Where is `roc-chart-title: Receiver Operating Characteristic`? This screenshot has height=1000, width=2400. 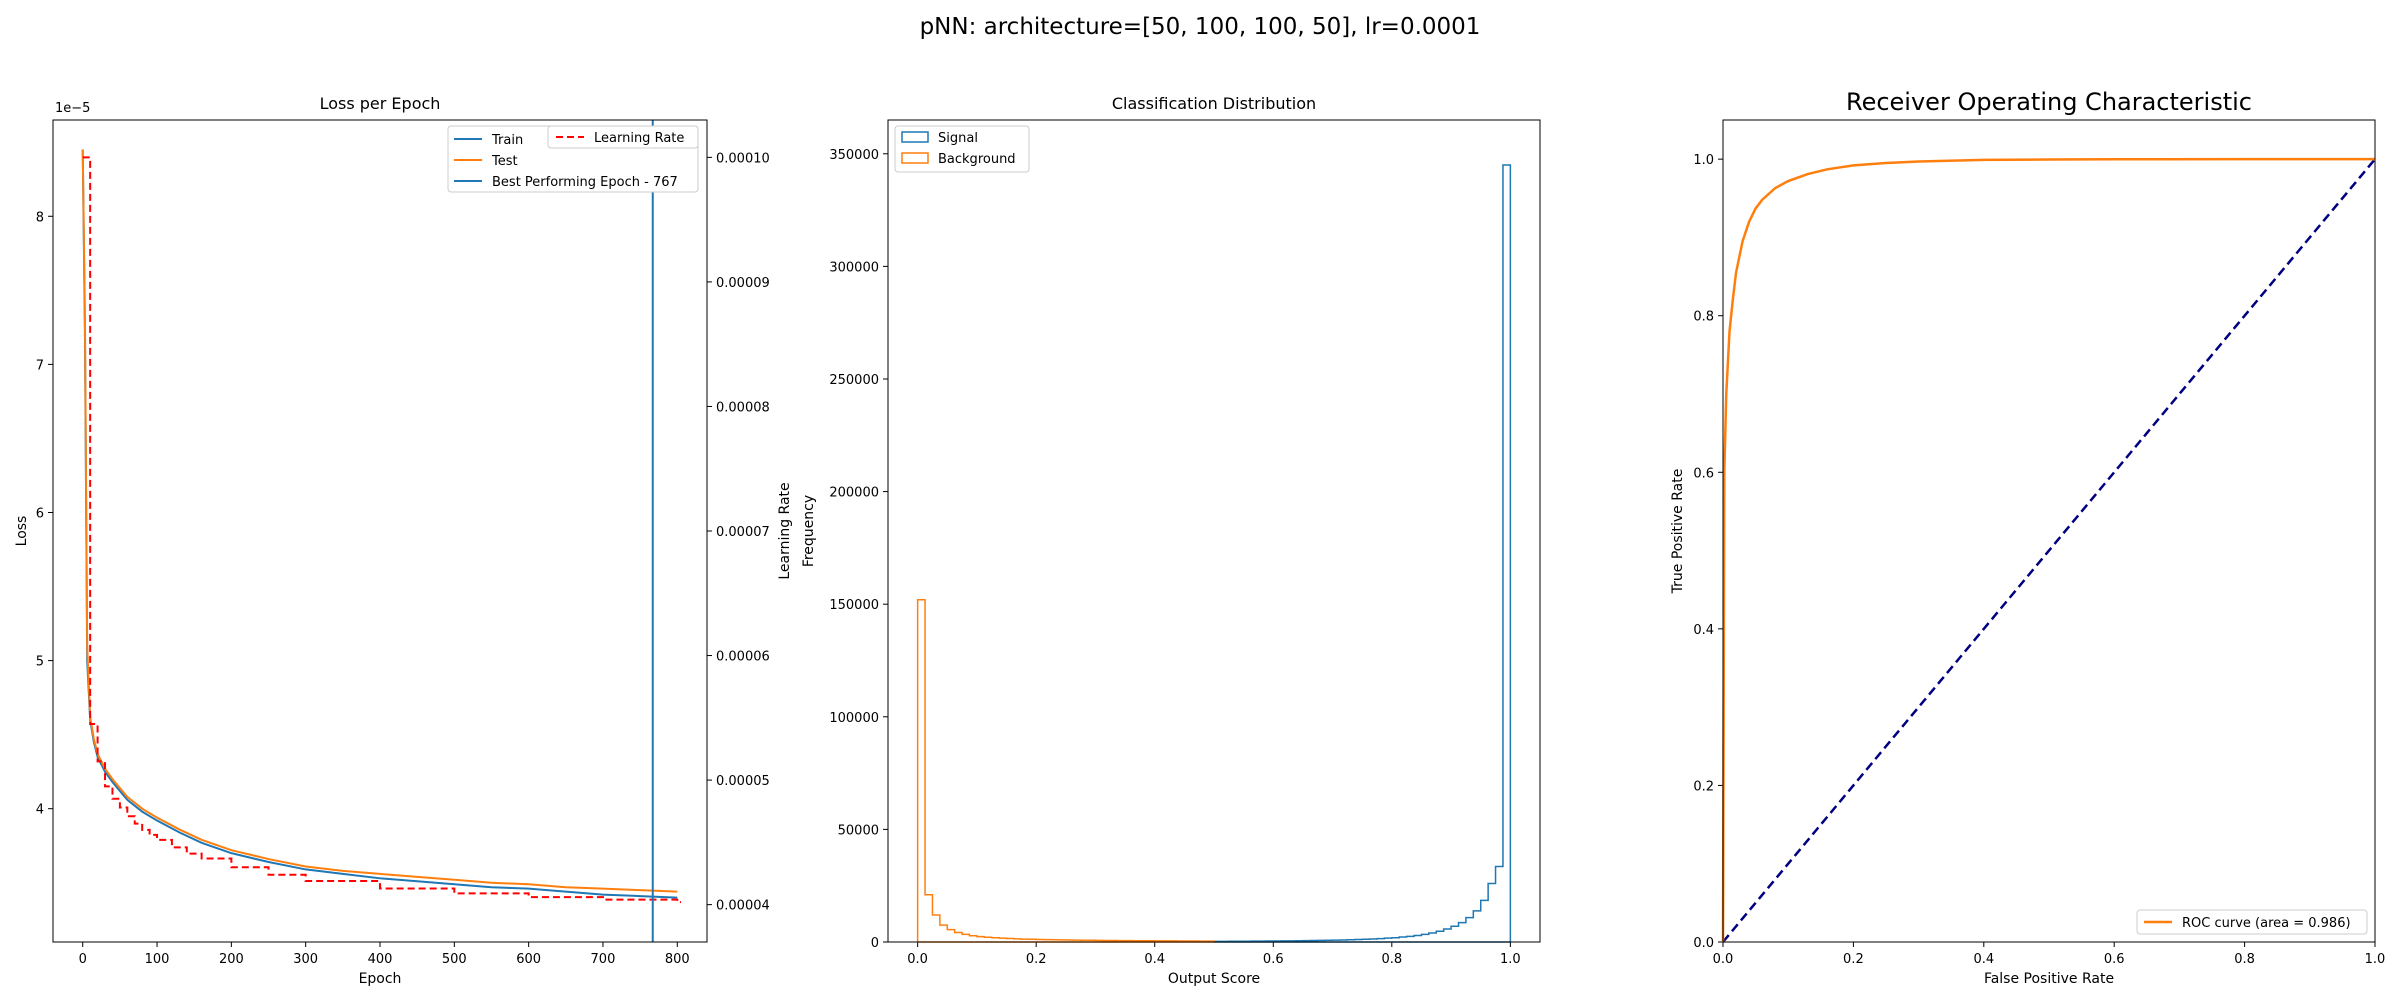
roc-chart-title: Receiver Operating Characteristic is located at coordinates (2049, 102).